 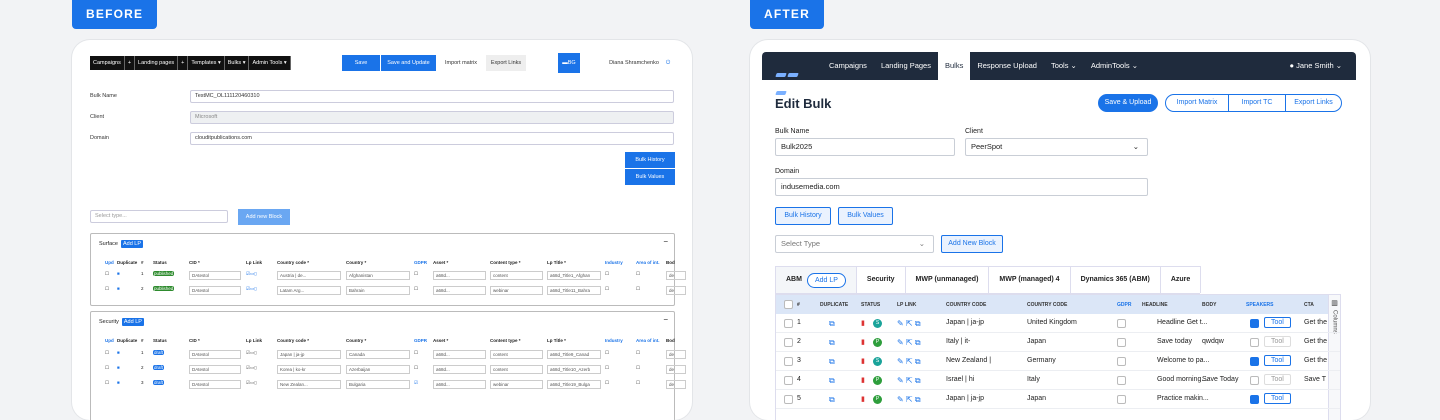 What do you see at coordinates (880, 279) in the screenshot?
I see `tab-security: Security` at bounding box center [880, 279].